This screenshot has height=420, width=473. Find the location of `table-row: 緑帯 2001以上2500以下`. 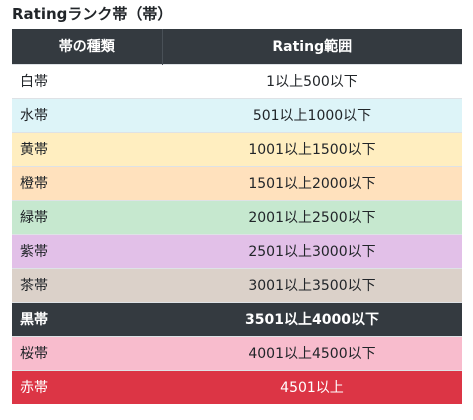

table-row: 緑帯 2001以上2500以下 is located at coordinates (237, 216).